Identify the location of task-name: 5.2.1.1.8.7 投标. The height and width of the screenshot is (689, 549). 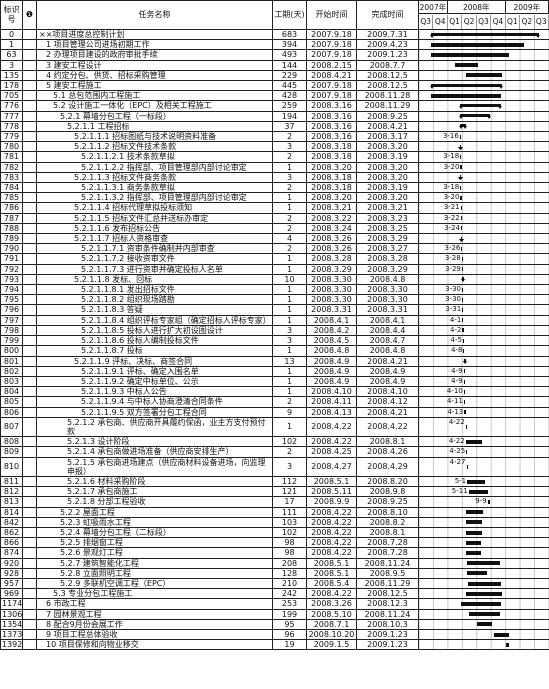
(154, 351).